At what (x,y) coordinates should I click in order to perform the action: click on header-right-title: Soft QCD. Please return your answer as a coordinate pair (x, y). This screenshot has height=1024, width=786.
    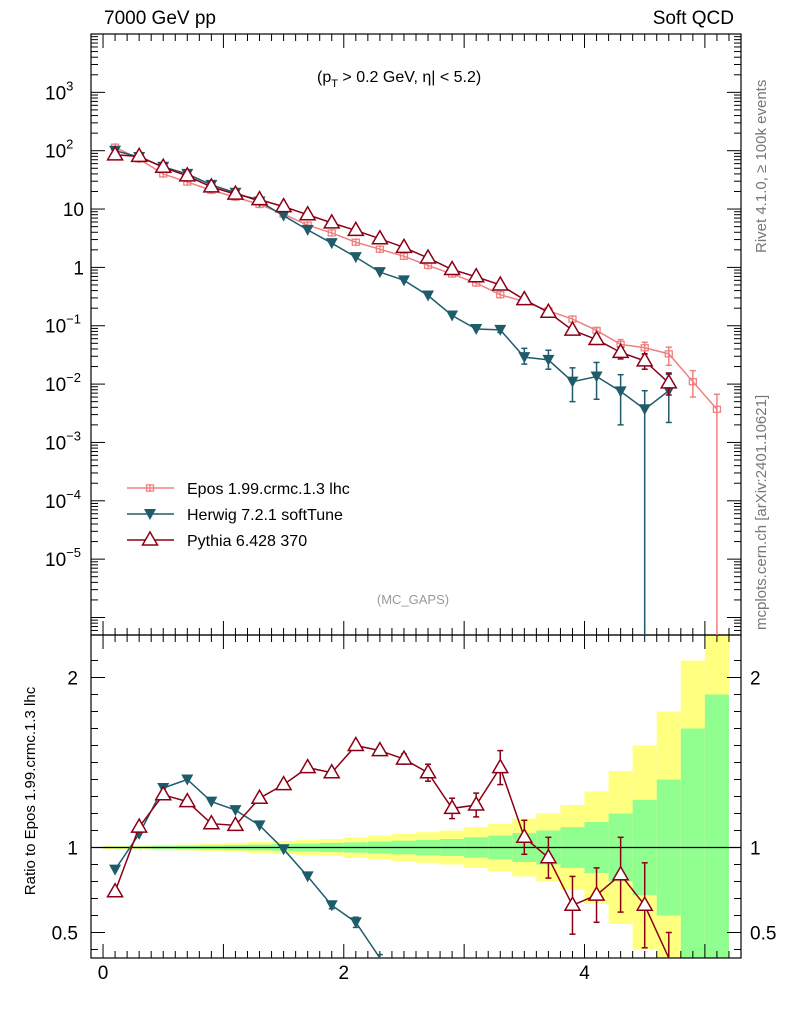
    Looking at the image, I should click on (693, 18).